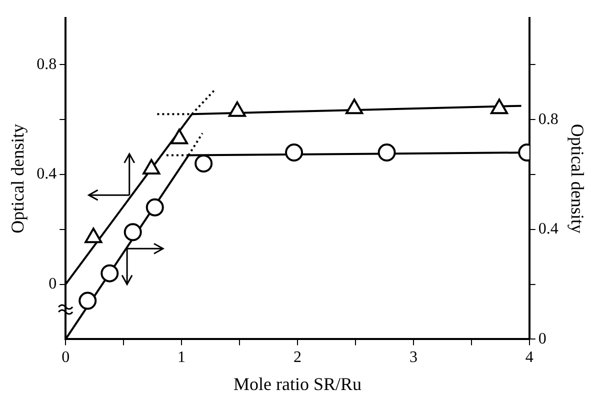  I want to click on y-axis-title: Optical density, so click(18, 179).